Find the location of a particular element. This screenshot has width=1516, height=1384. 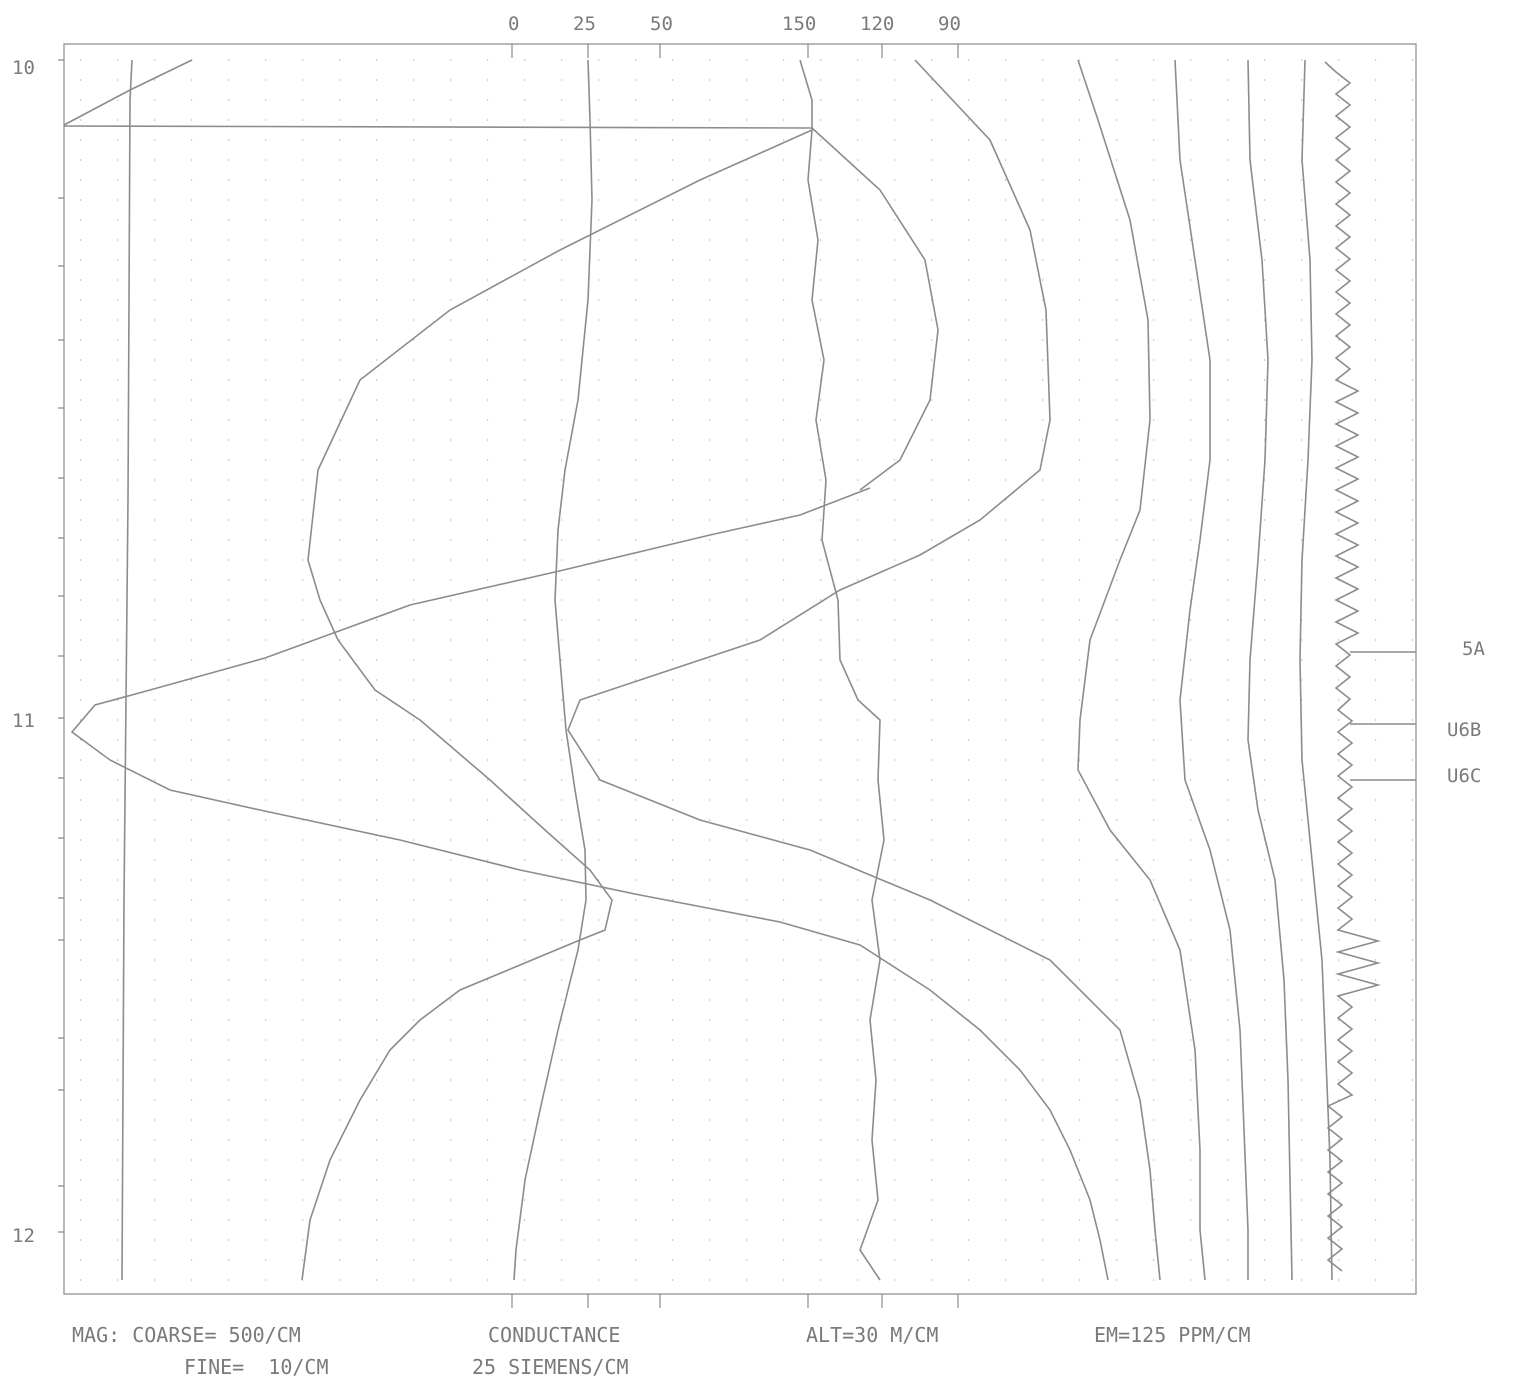

marker-label-u6b: U6B is located at coordinates (1464, 730).